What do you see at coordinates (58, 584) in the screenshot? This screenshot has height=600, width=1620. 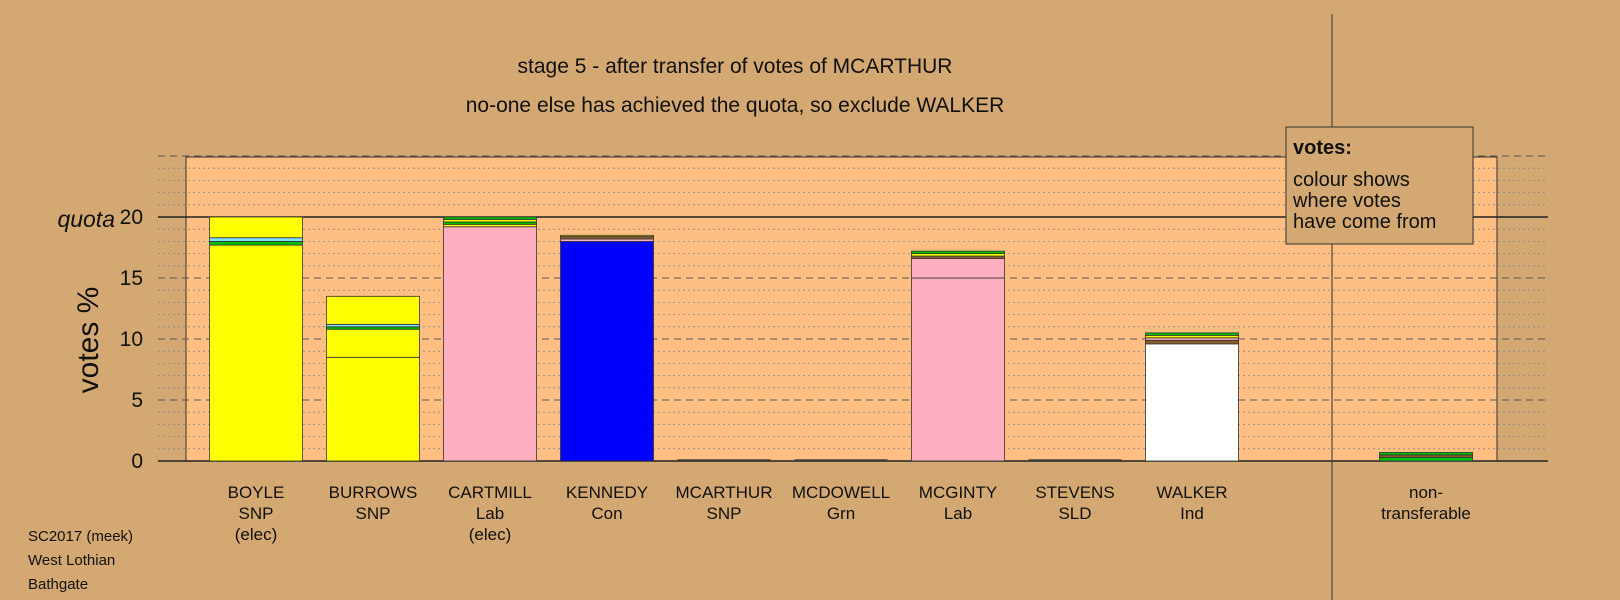 I see `footer-ward: Bathgate` at bounding box center [58, 584].